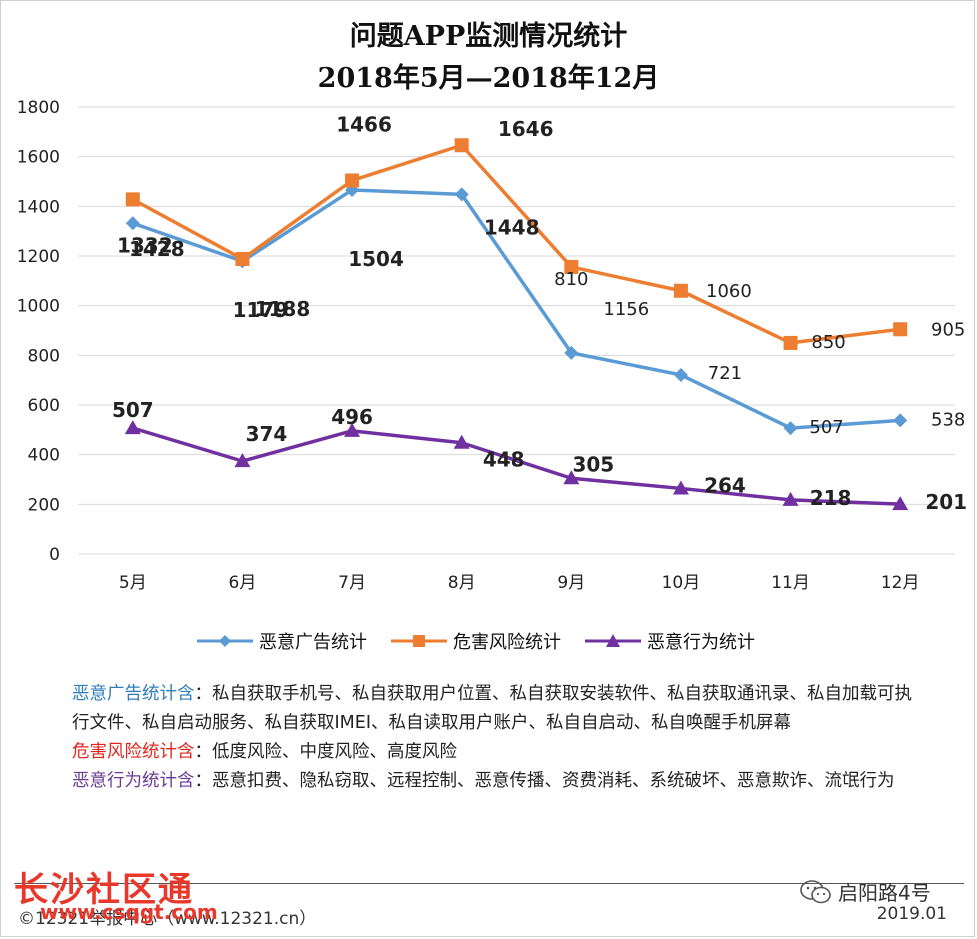  What do you see at coordinates (38, 158) in the screenshot?
I see `y-tick-label: 1600` at bounding box center [38, 158].